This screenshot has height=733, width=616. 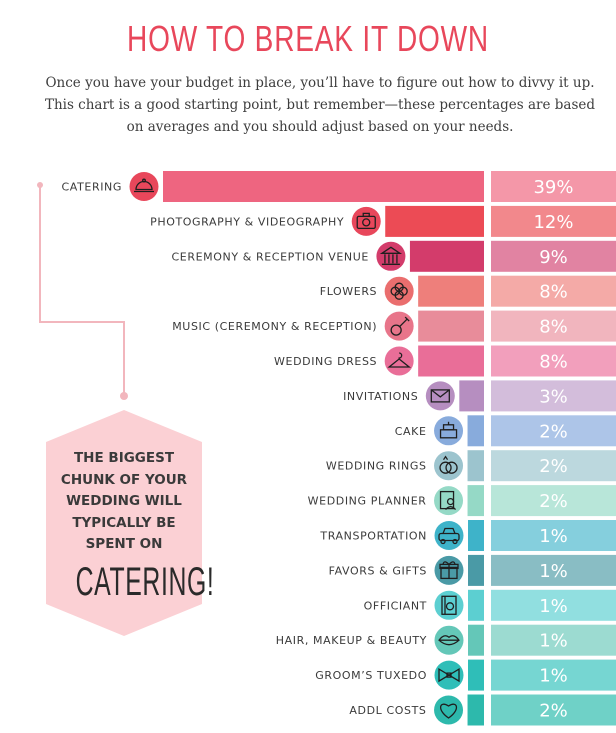 What do you see at coordinates (411, 431) in the screenshot?
I see `category-label: CAKE` at bounding box center [411, 431].